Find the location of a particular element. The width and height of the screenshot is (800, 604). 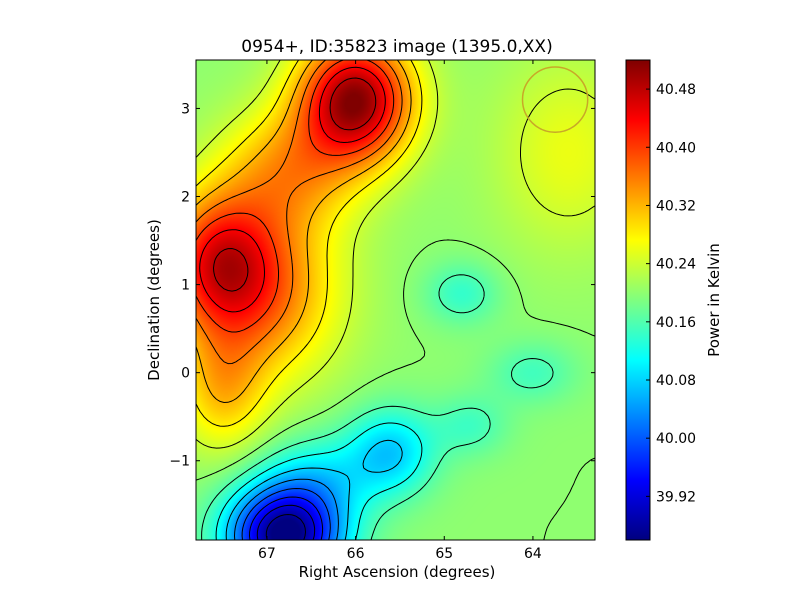

colorbar-axis: 39.92 40.00 40.08 40.16 40.24 40.32 40.40 40.48 is located at coordinates (671, 293).